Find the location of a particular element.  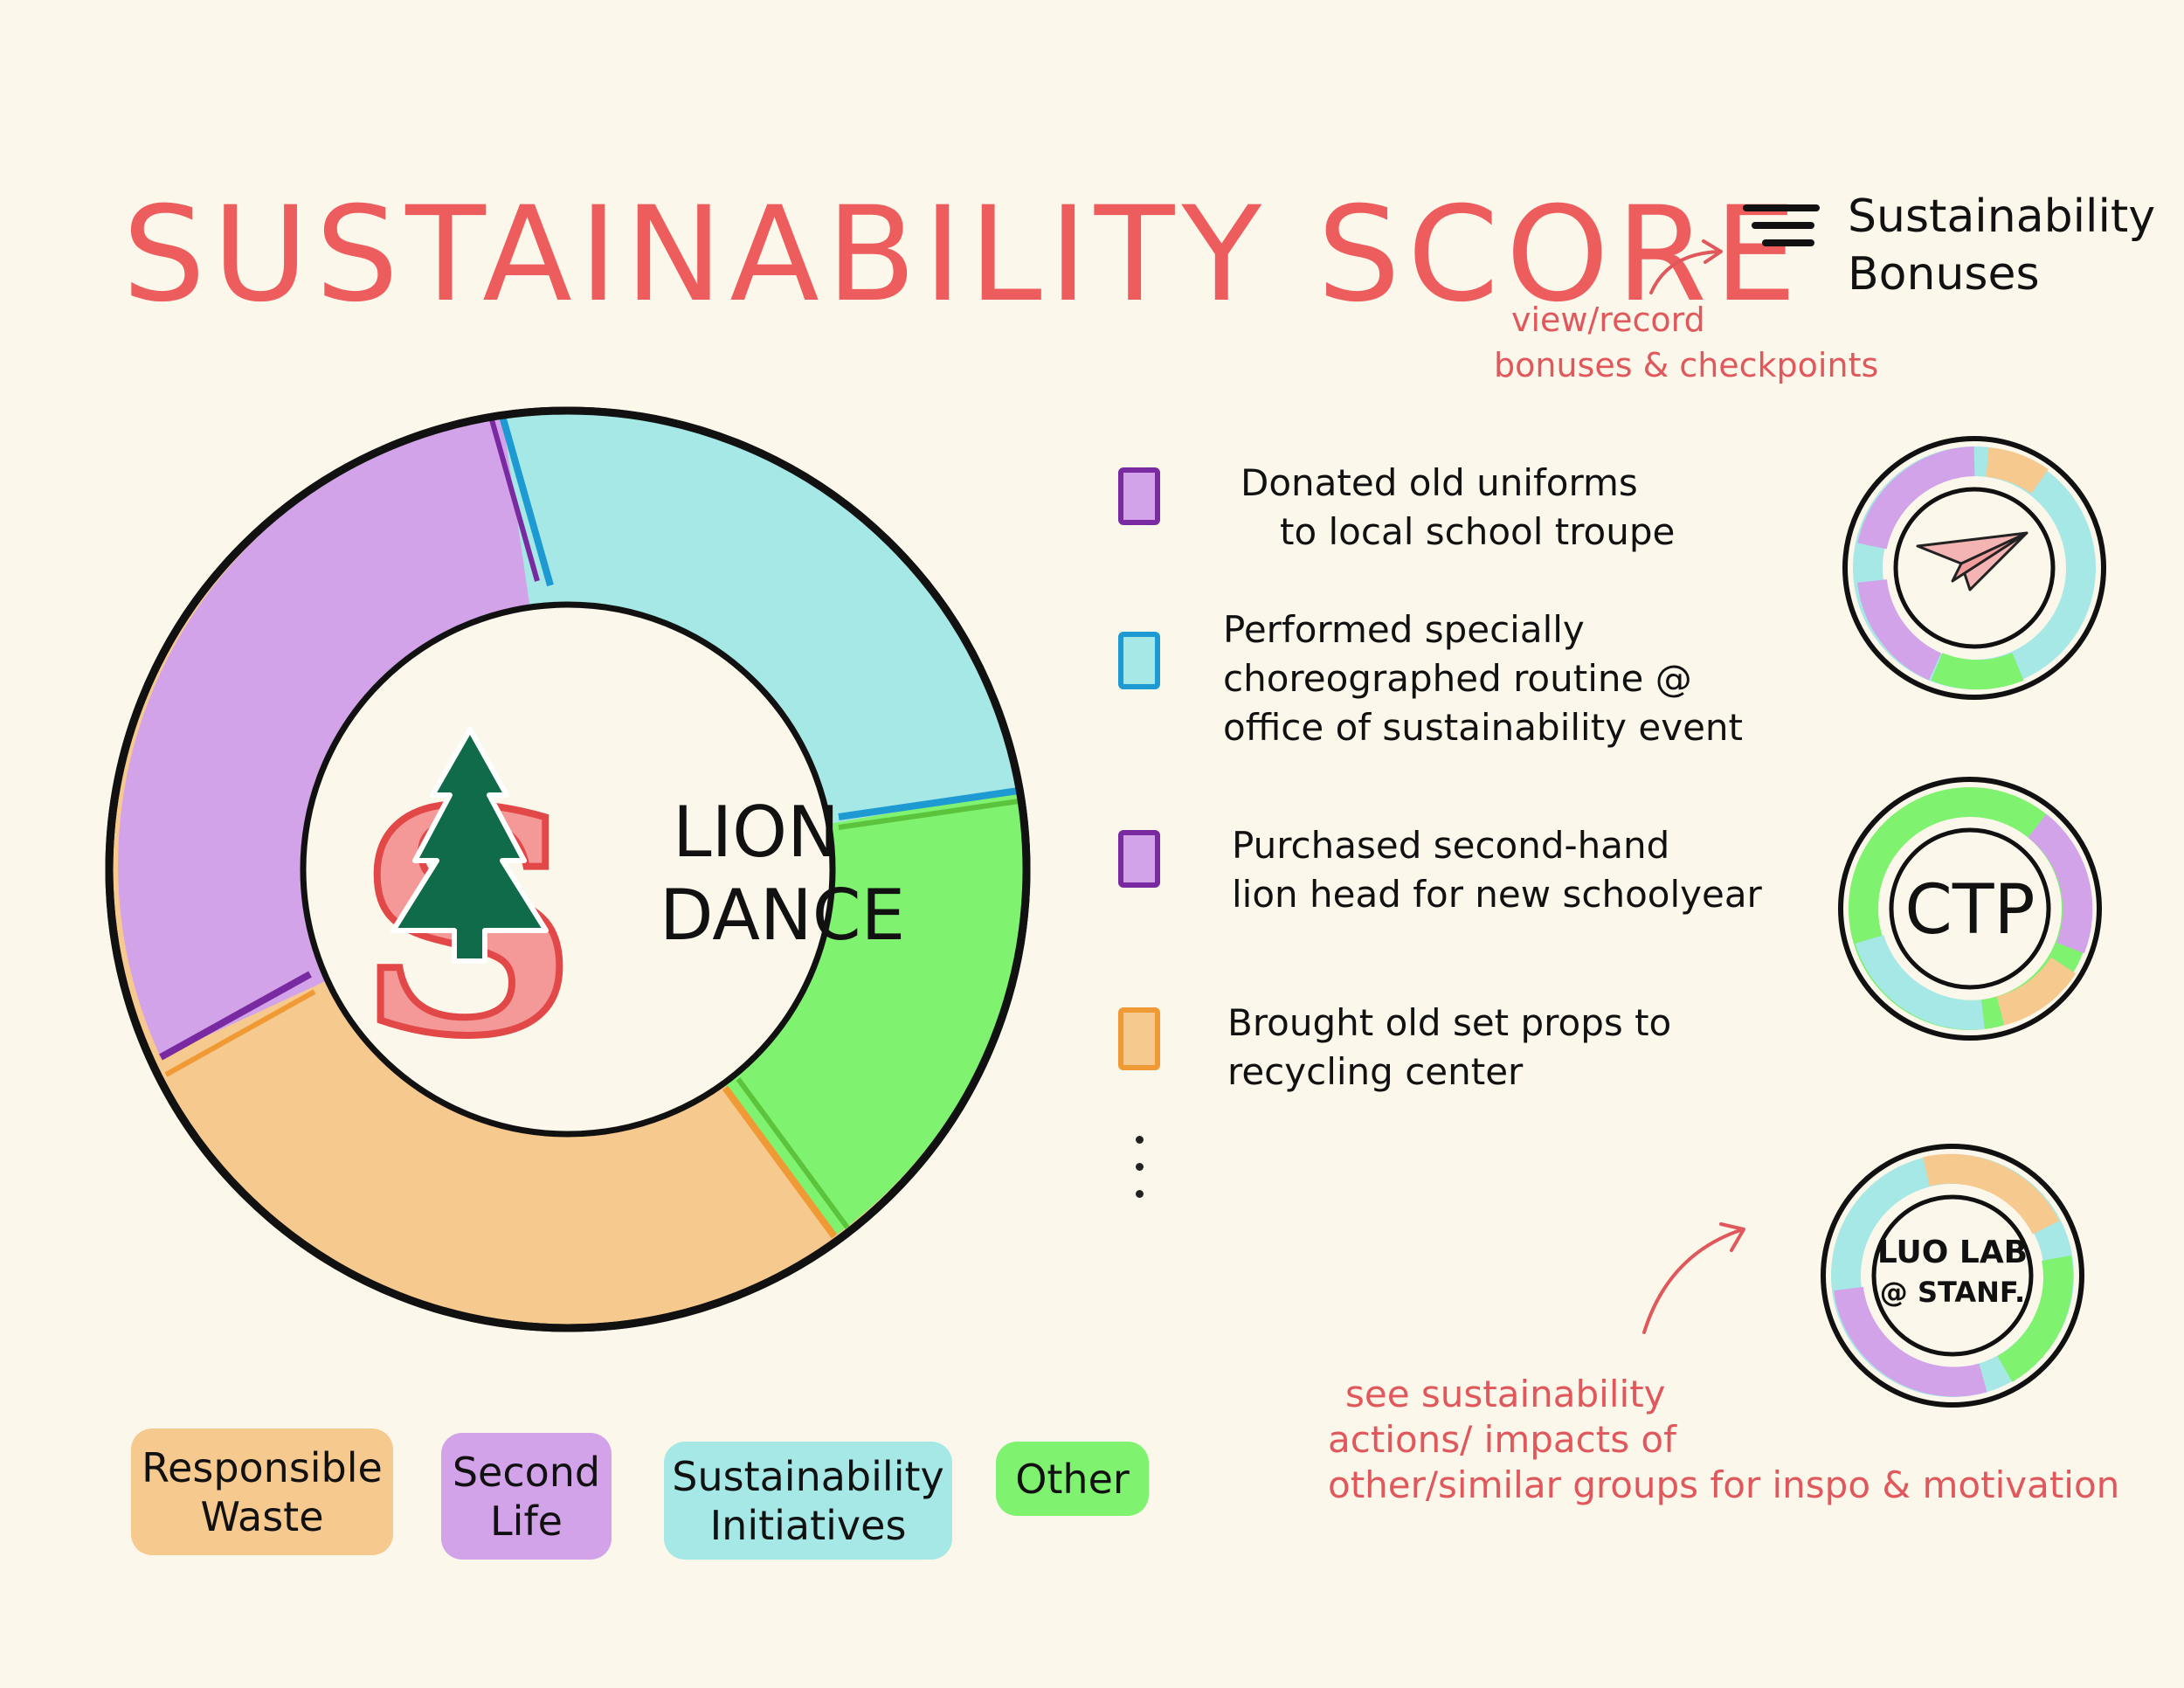

legend-label-line2: Initiatives is located at coordinates (808, 1525).